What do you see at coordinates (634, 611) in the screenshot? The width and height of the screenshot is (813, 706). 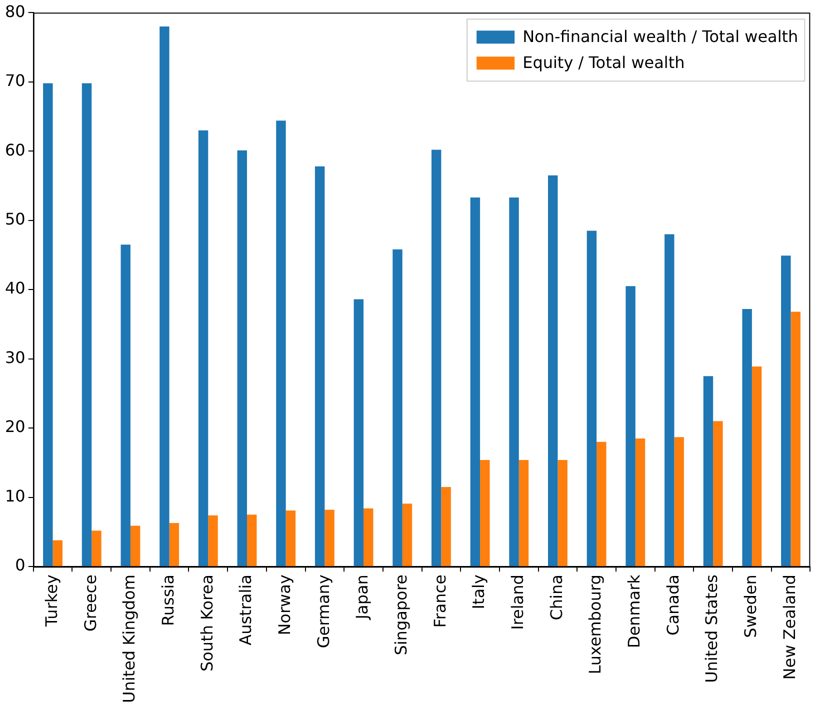 I see `x-tick-label: Denmark` at bounding box center [634, 611].